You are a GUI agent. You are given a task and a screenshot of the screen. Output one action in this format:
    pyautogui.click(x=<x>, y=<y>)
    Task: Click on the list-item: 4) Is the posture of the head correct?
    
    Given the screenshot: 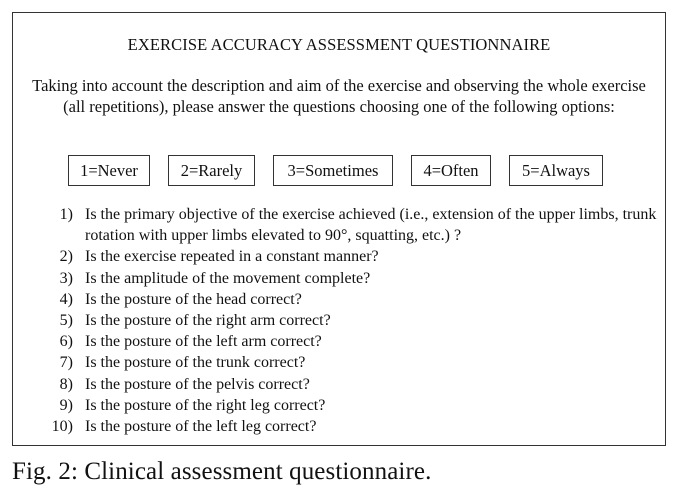 What is the action you would take?
    pyautogui.click(x=343, y=299)
    